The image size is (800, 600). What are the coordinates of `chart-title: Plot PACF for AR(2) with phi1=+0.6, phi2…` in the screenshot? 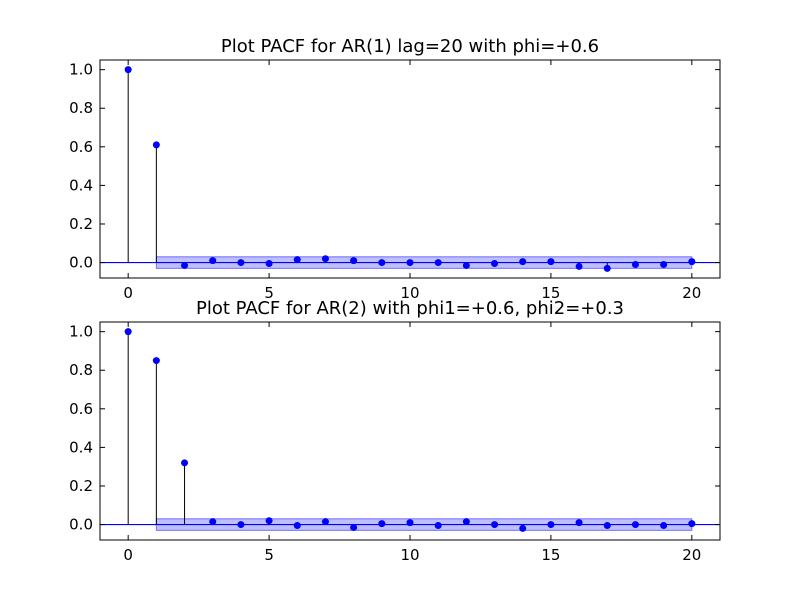 It's located at (410, 308).